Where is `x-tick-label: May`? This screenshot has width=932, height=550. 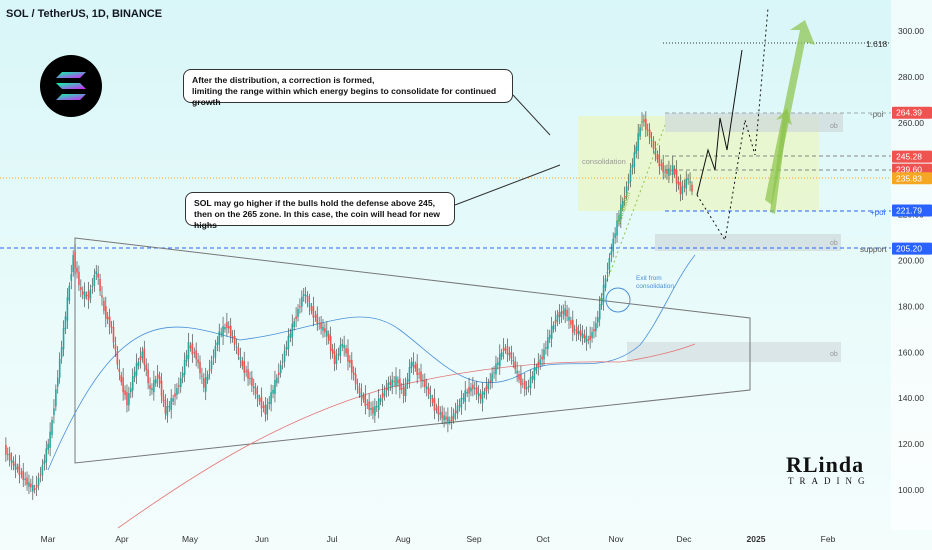 x-tick-label: May is located at coordinates (190, 539).